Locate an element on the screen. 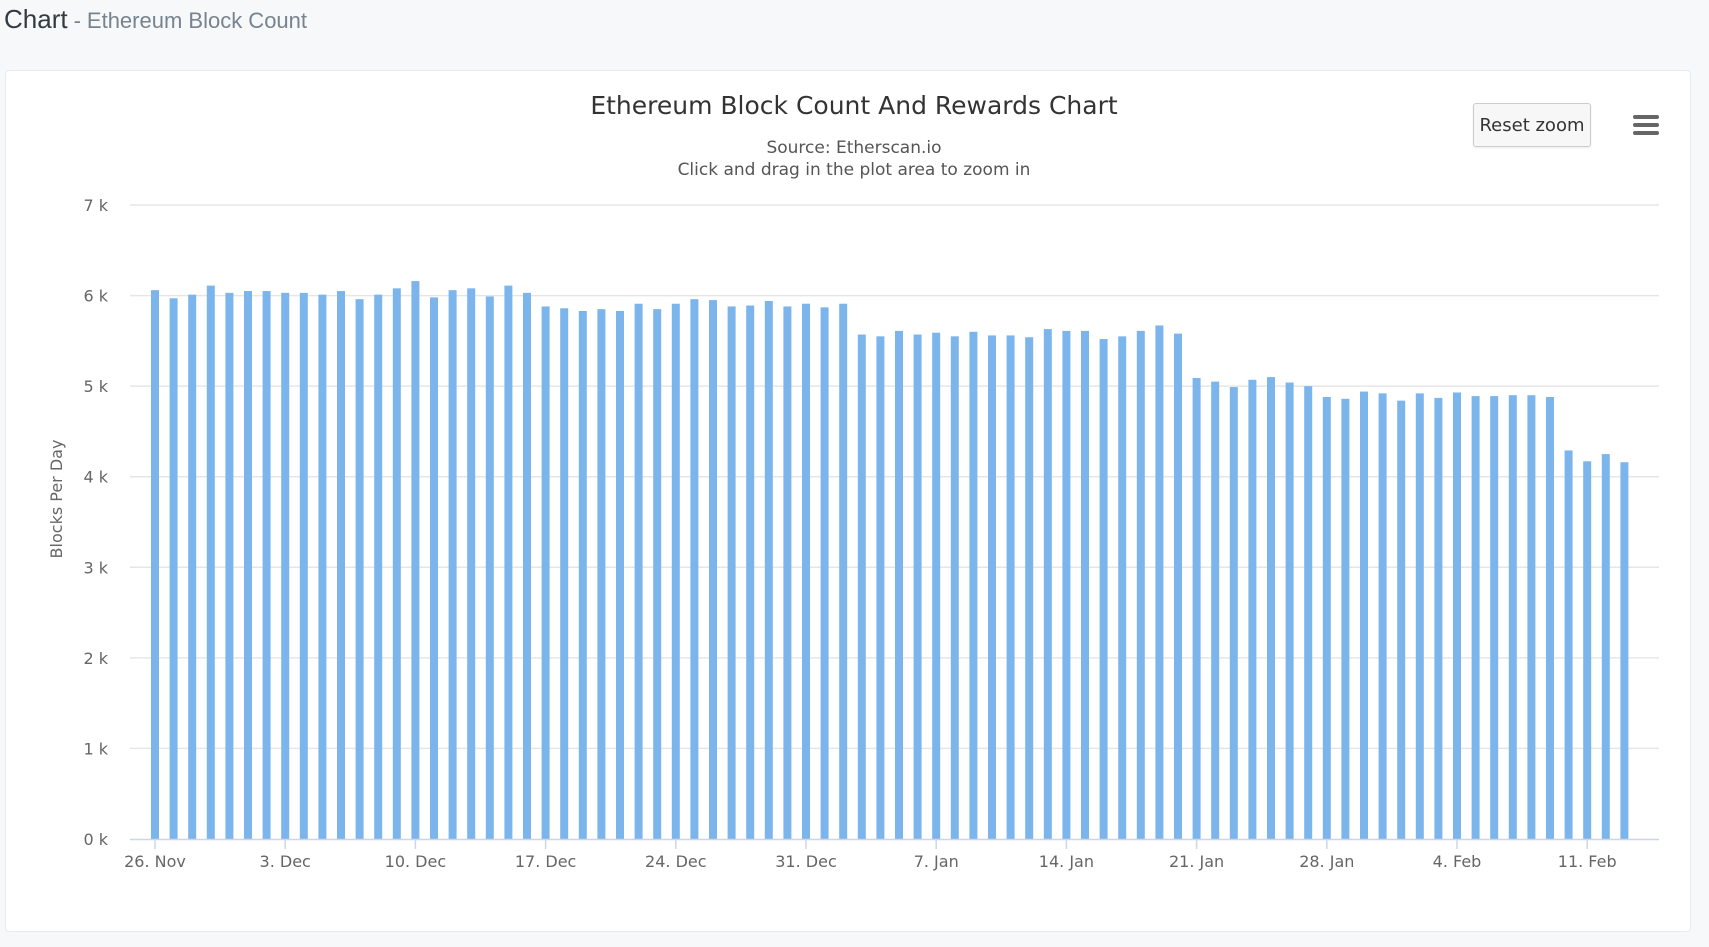 The width and height of the screenshot is (1709, 947). x-tick-label: 28. Jan is located at coordinates (1326, 861).